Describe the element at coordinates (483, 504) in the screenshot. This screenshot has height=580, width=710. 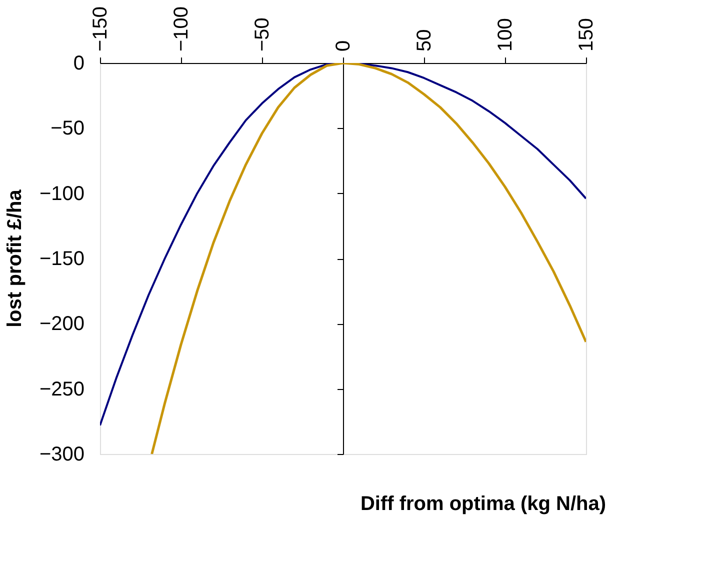
I see `x-axis-title: Diff from optima (kg N/ha)` at that location.